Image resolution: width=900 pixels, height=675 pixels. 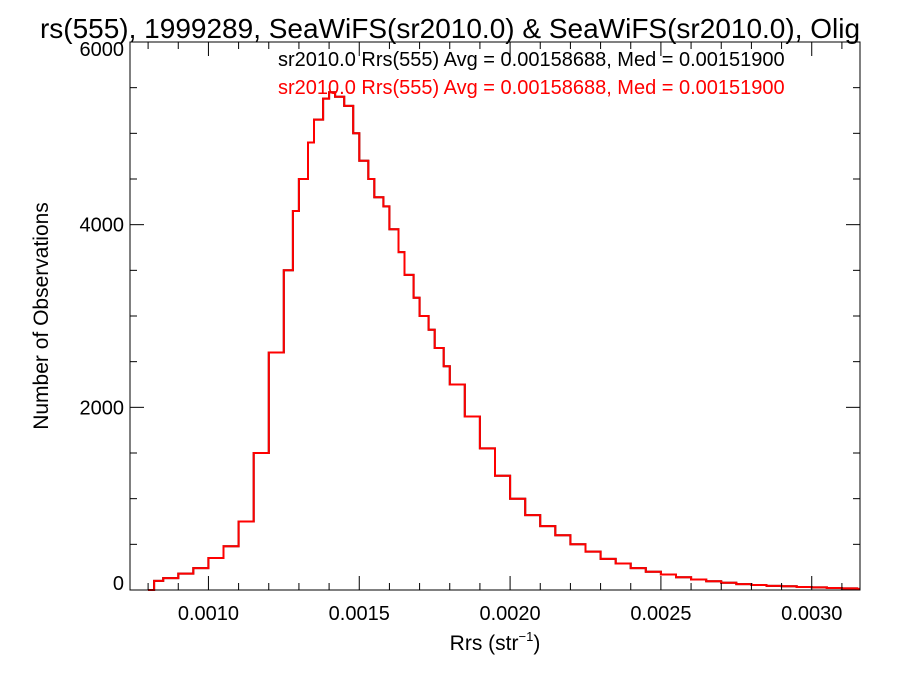 What do you see at coordinates (208, 614) in the screenshot?
I see `x-tick-label: 0.0010` at bounding box center [208, 614].